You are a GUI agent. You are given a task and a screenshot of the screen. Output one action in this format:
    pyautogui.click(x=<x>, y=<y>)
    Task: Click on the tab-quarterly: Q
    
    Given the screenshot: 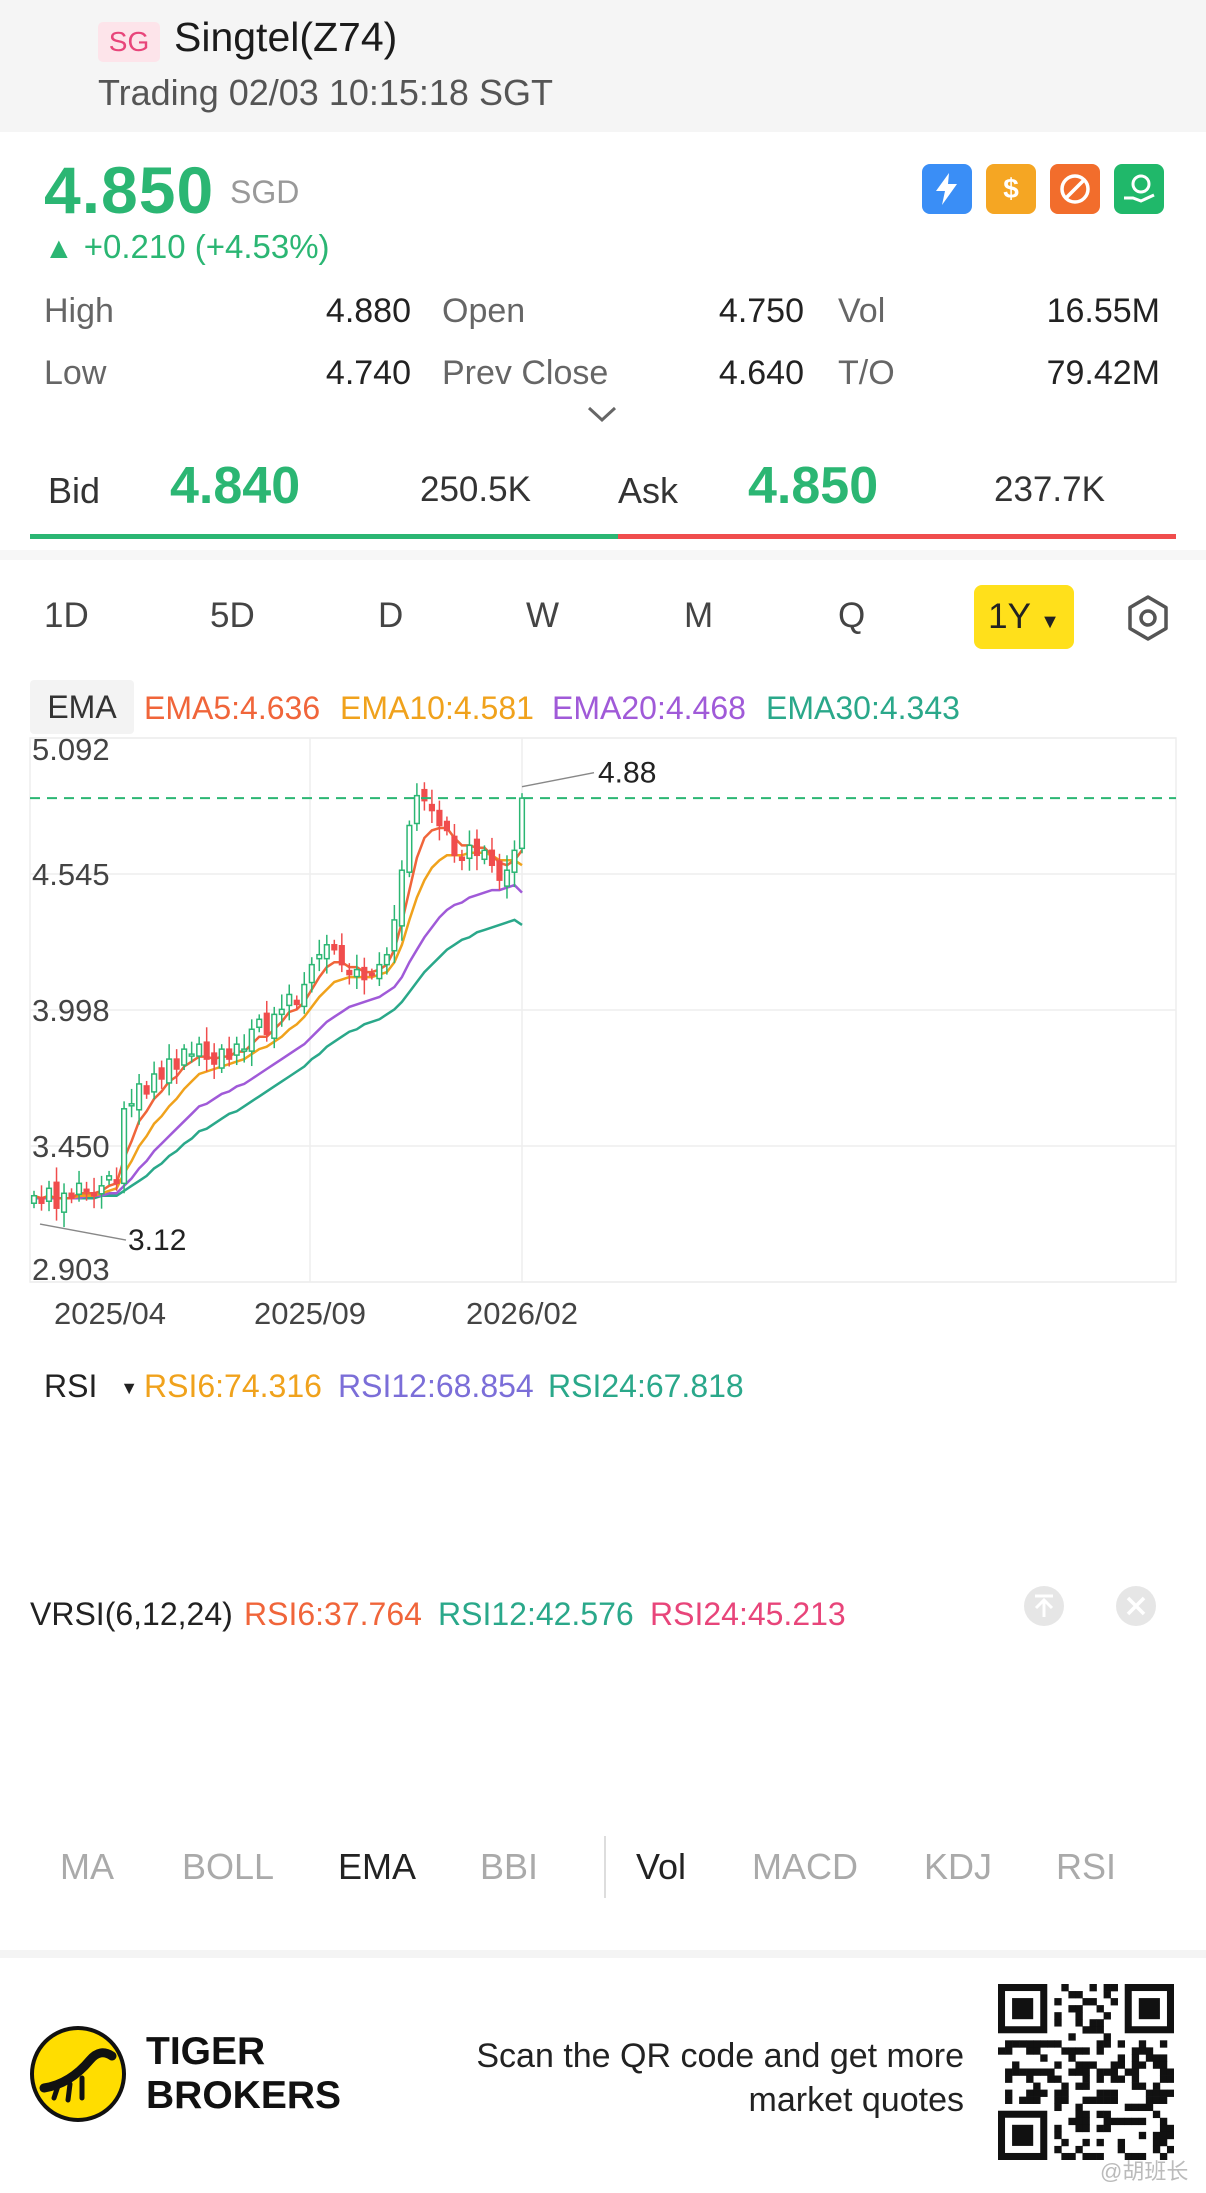 What is the action you would take?
    pyautogui.click(x=852, y=615)
    